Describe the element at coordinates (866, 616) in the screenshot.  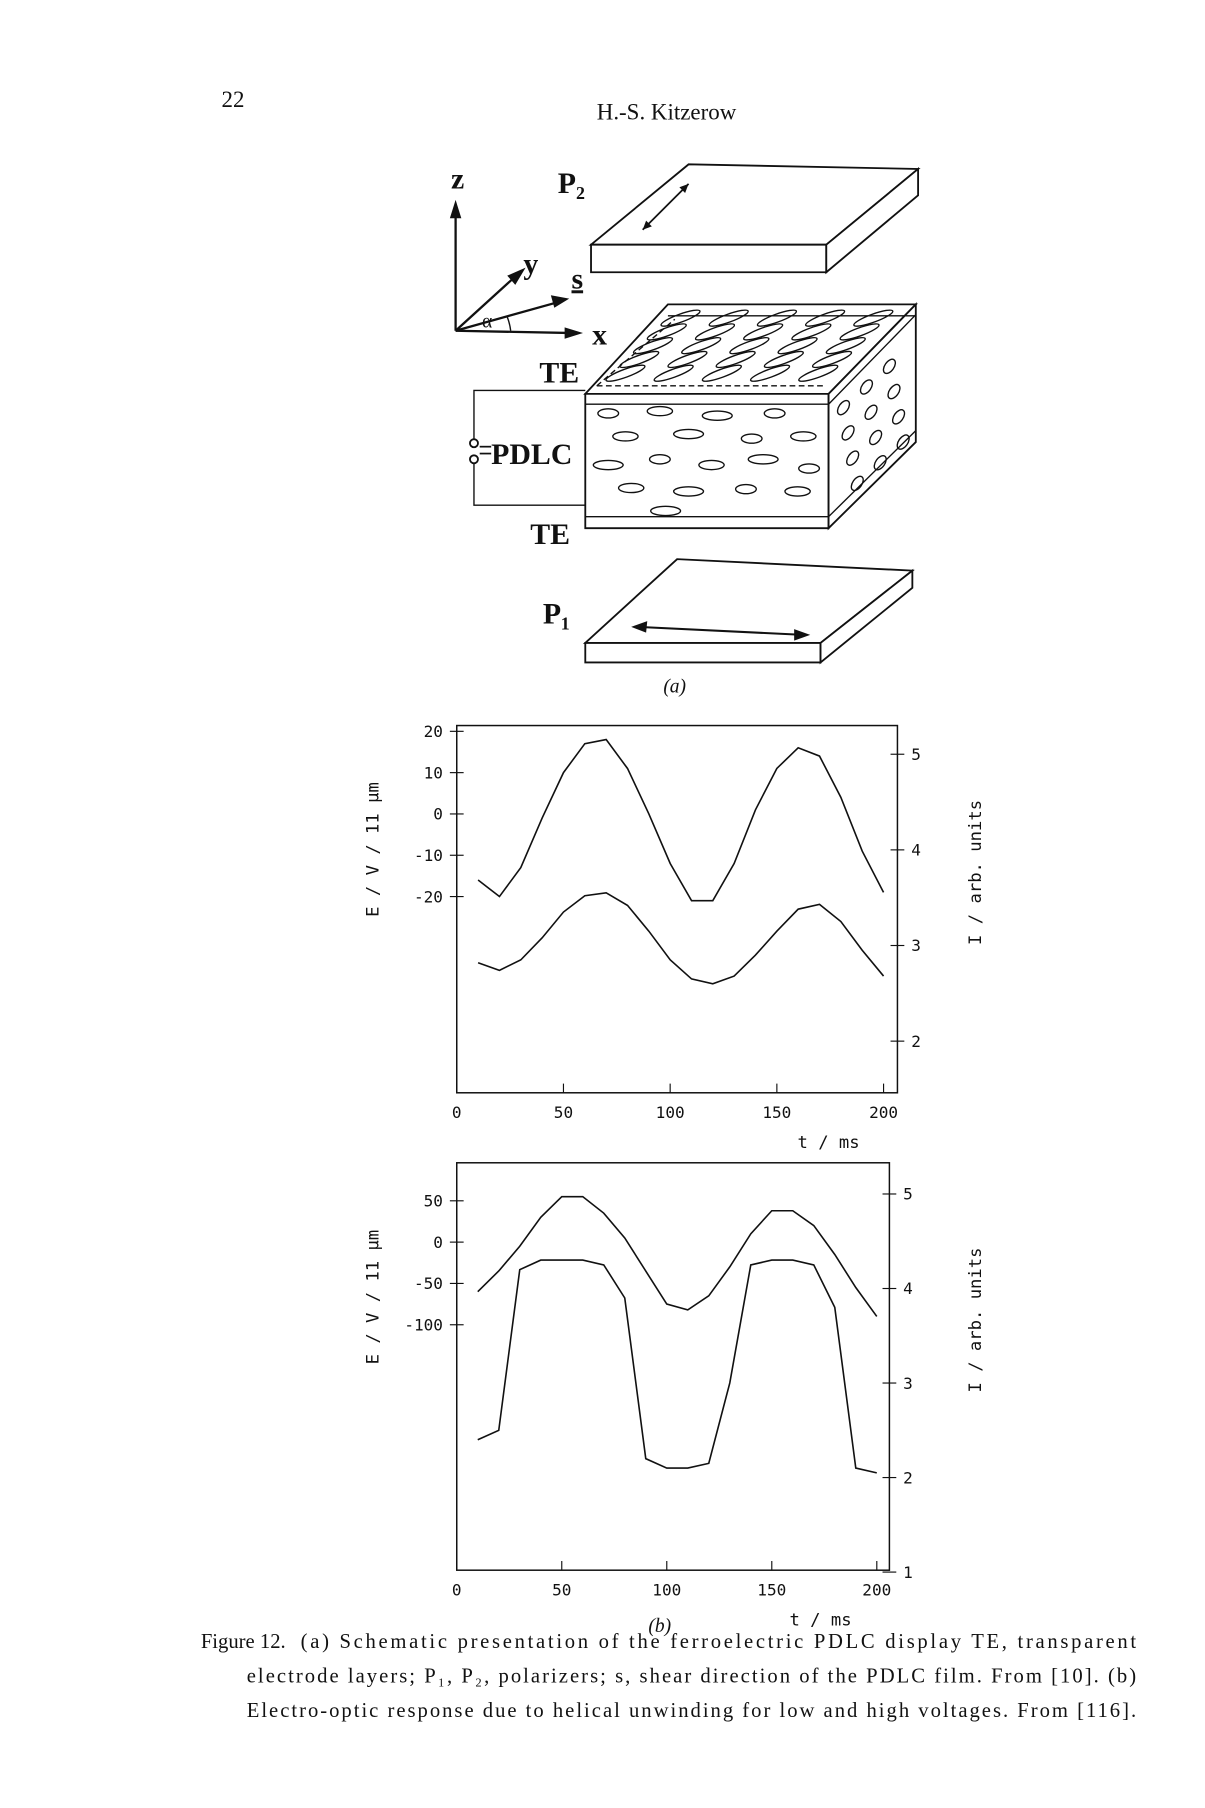
I see `slab-side` at that location.